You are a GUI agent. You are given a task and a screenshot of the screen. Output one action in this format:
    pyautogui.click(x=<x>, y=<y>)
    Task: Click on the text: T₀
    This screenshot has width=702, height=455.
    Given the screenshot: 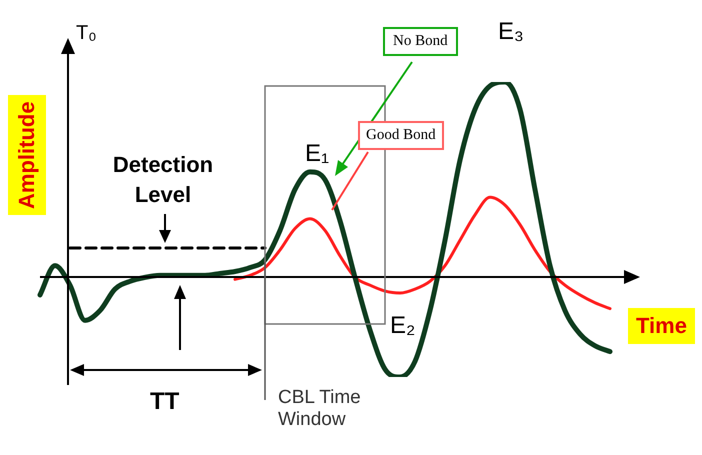 What is the action you would take?
    pyautogui.click(x=86, y=33)
    